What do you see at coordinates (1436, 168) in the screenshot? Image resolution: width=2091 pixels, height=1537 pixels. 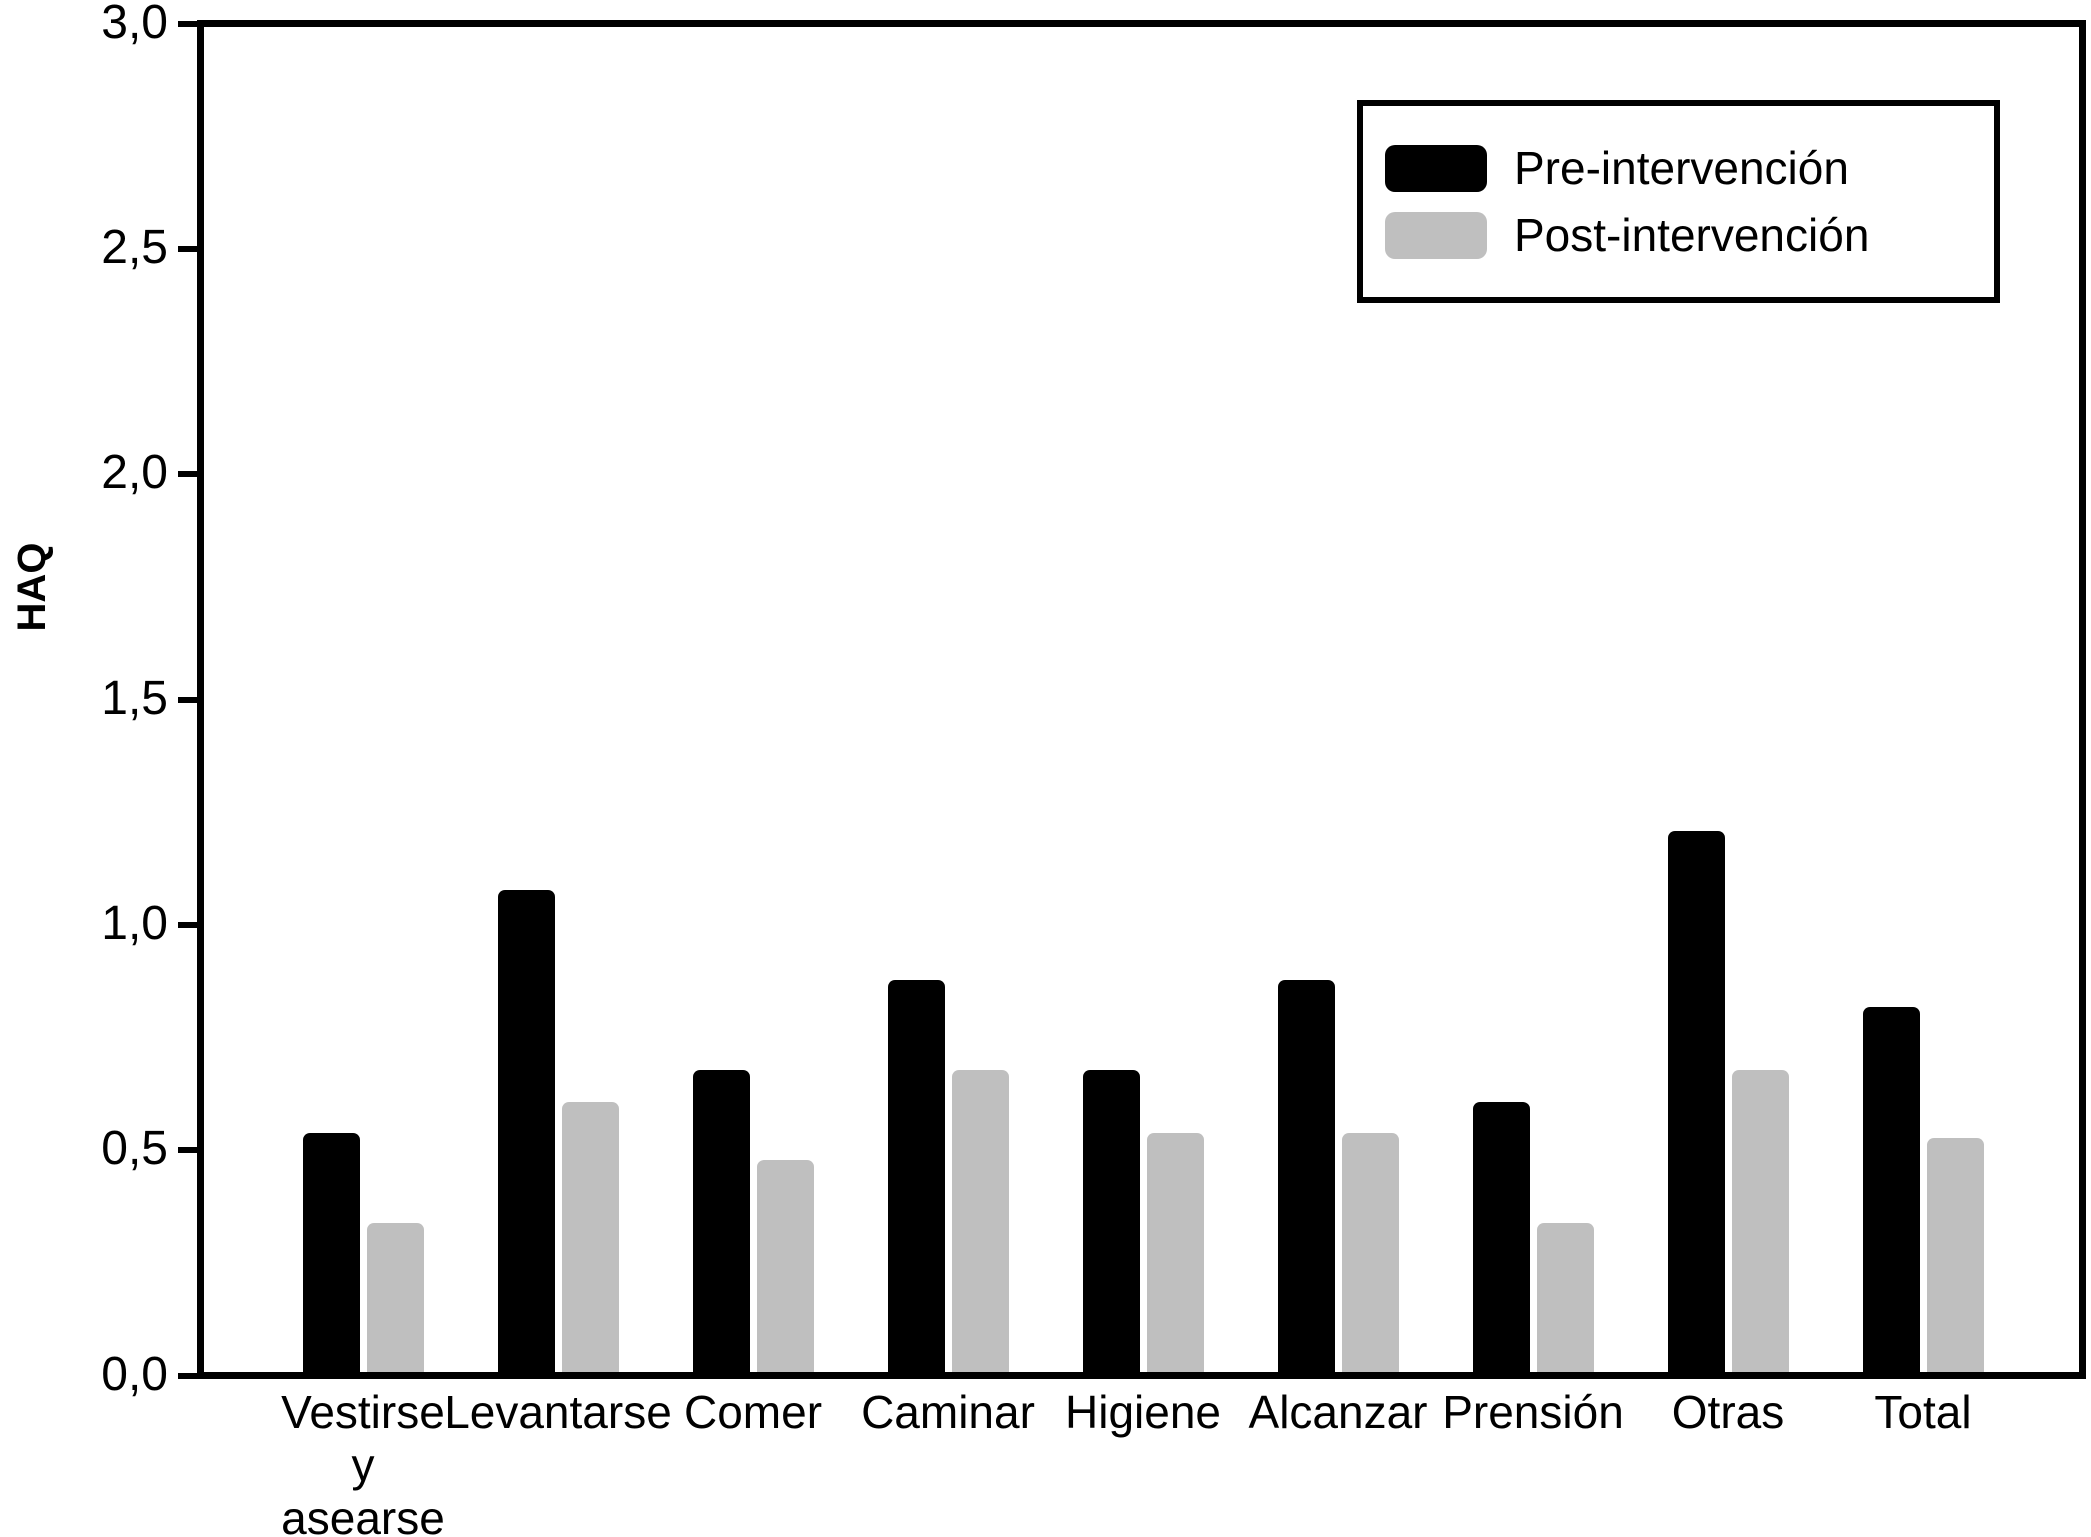 I see `legend-swatch-pre-intervencion` at bounding box center [1436, 168].